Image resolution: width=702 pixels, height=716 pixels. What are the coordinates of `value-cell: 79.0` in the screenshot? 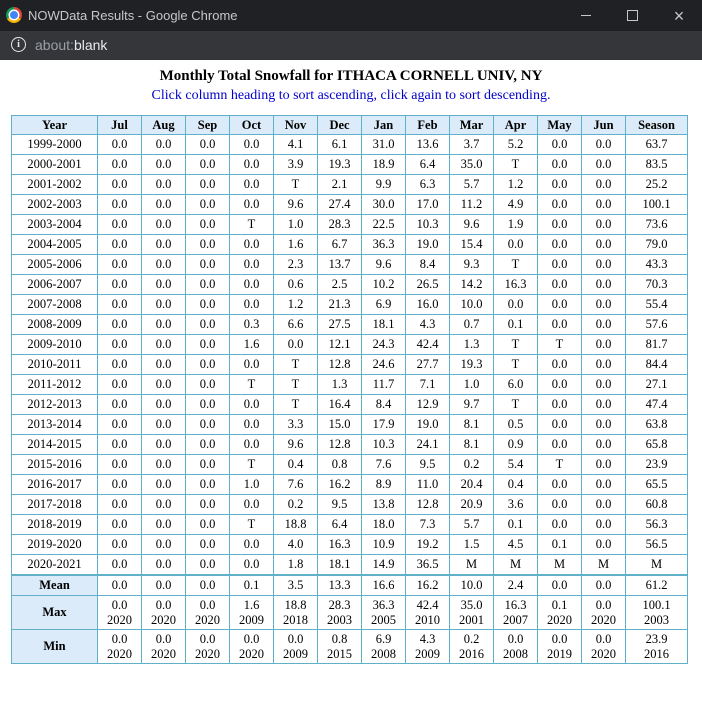 It's located at (656, 244).